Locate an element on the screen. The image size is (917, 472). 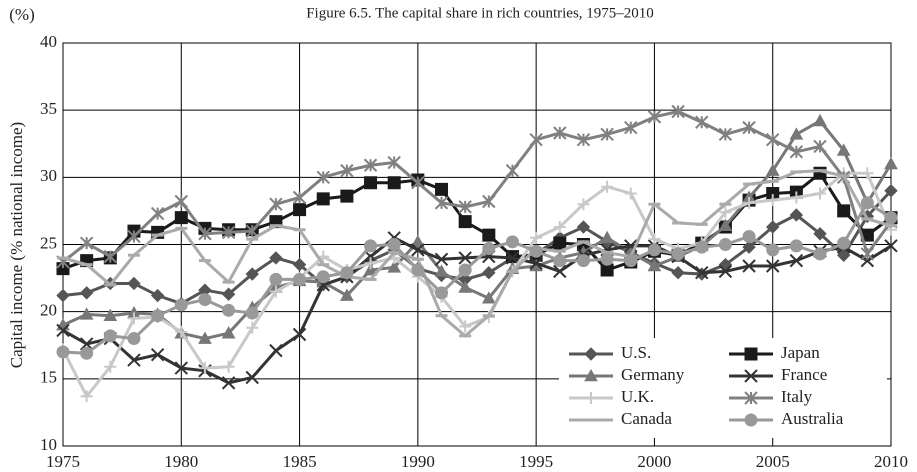
legend-label: Italy is located at coordinates (797, 396).